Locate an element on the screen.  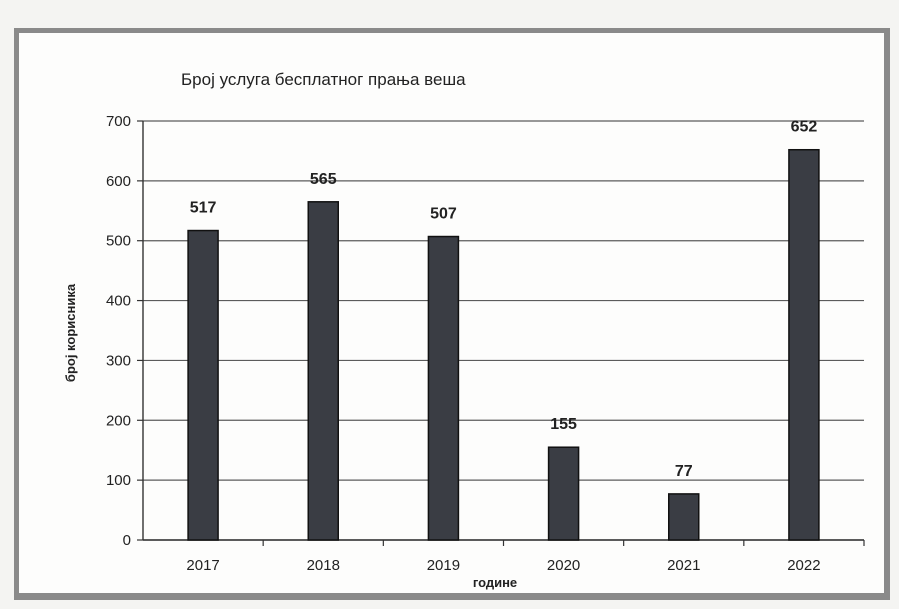
y-tick-label-300: 300 is located at coordinates (118, 360).